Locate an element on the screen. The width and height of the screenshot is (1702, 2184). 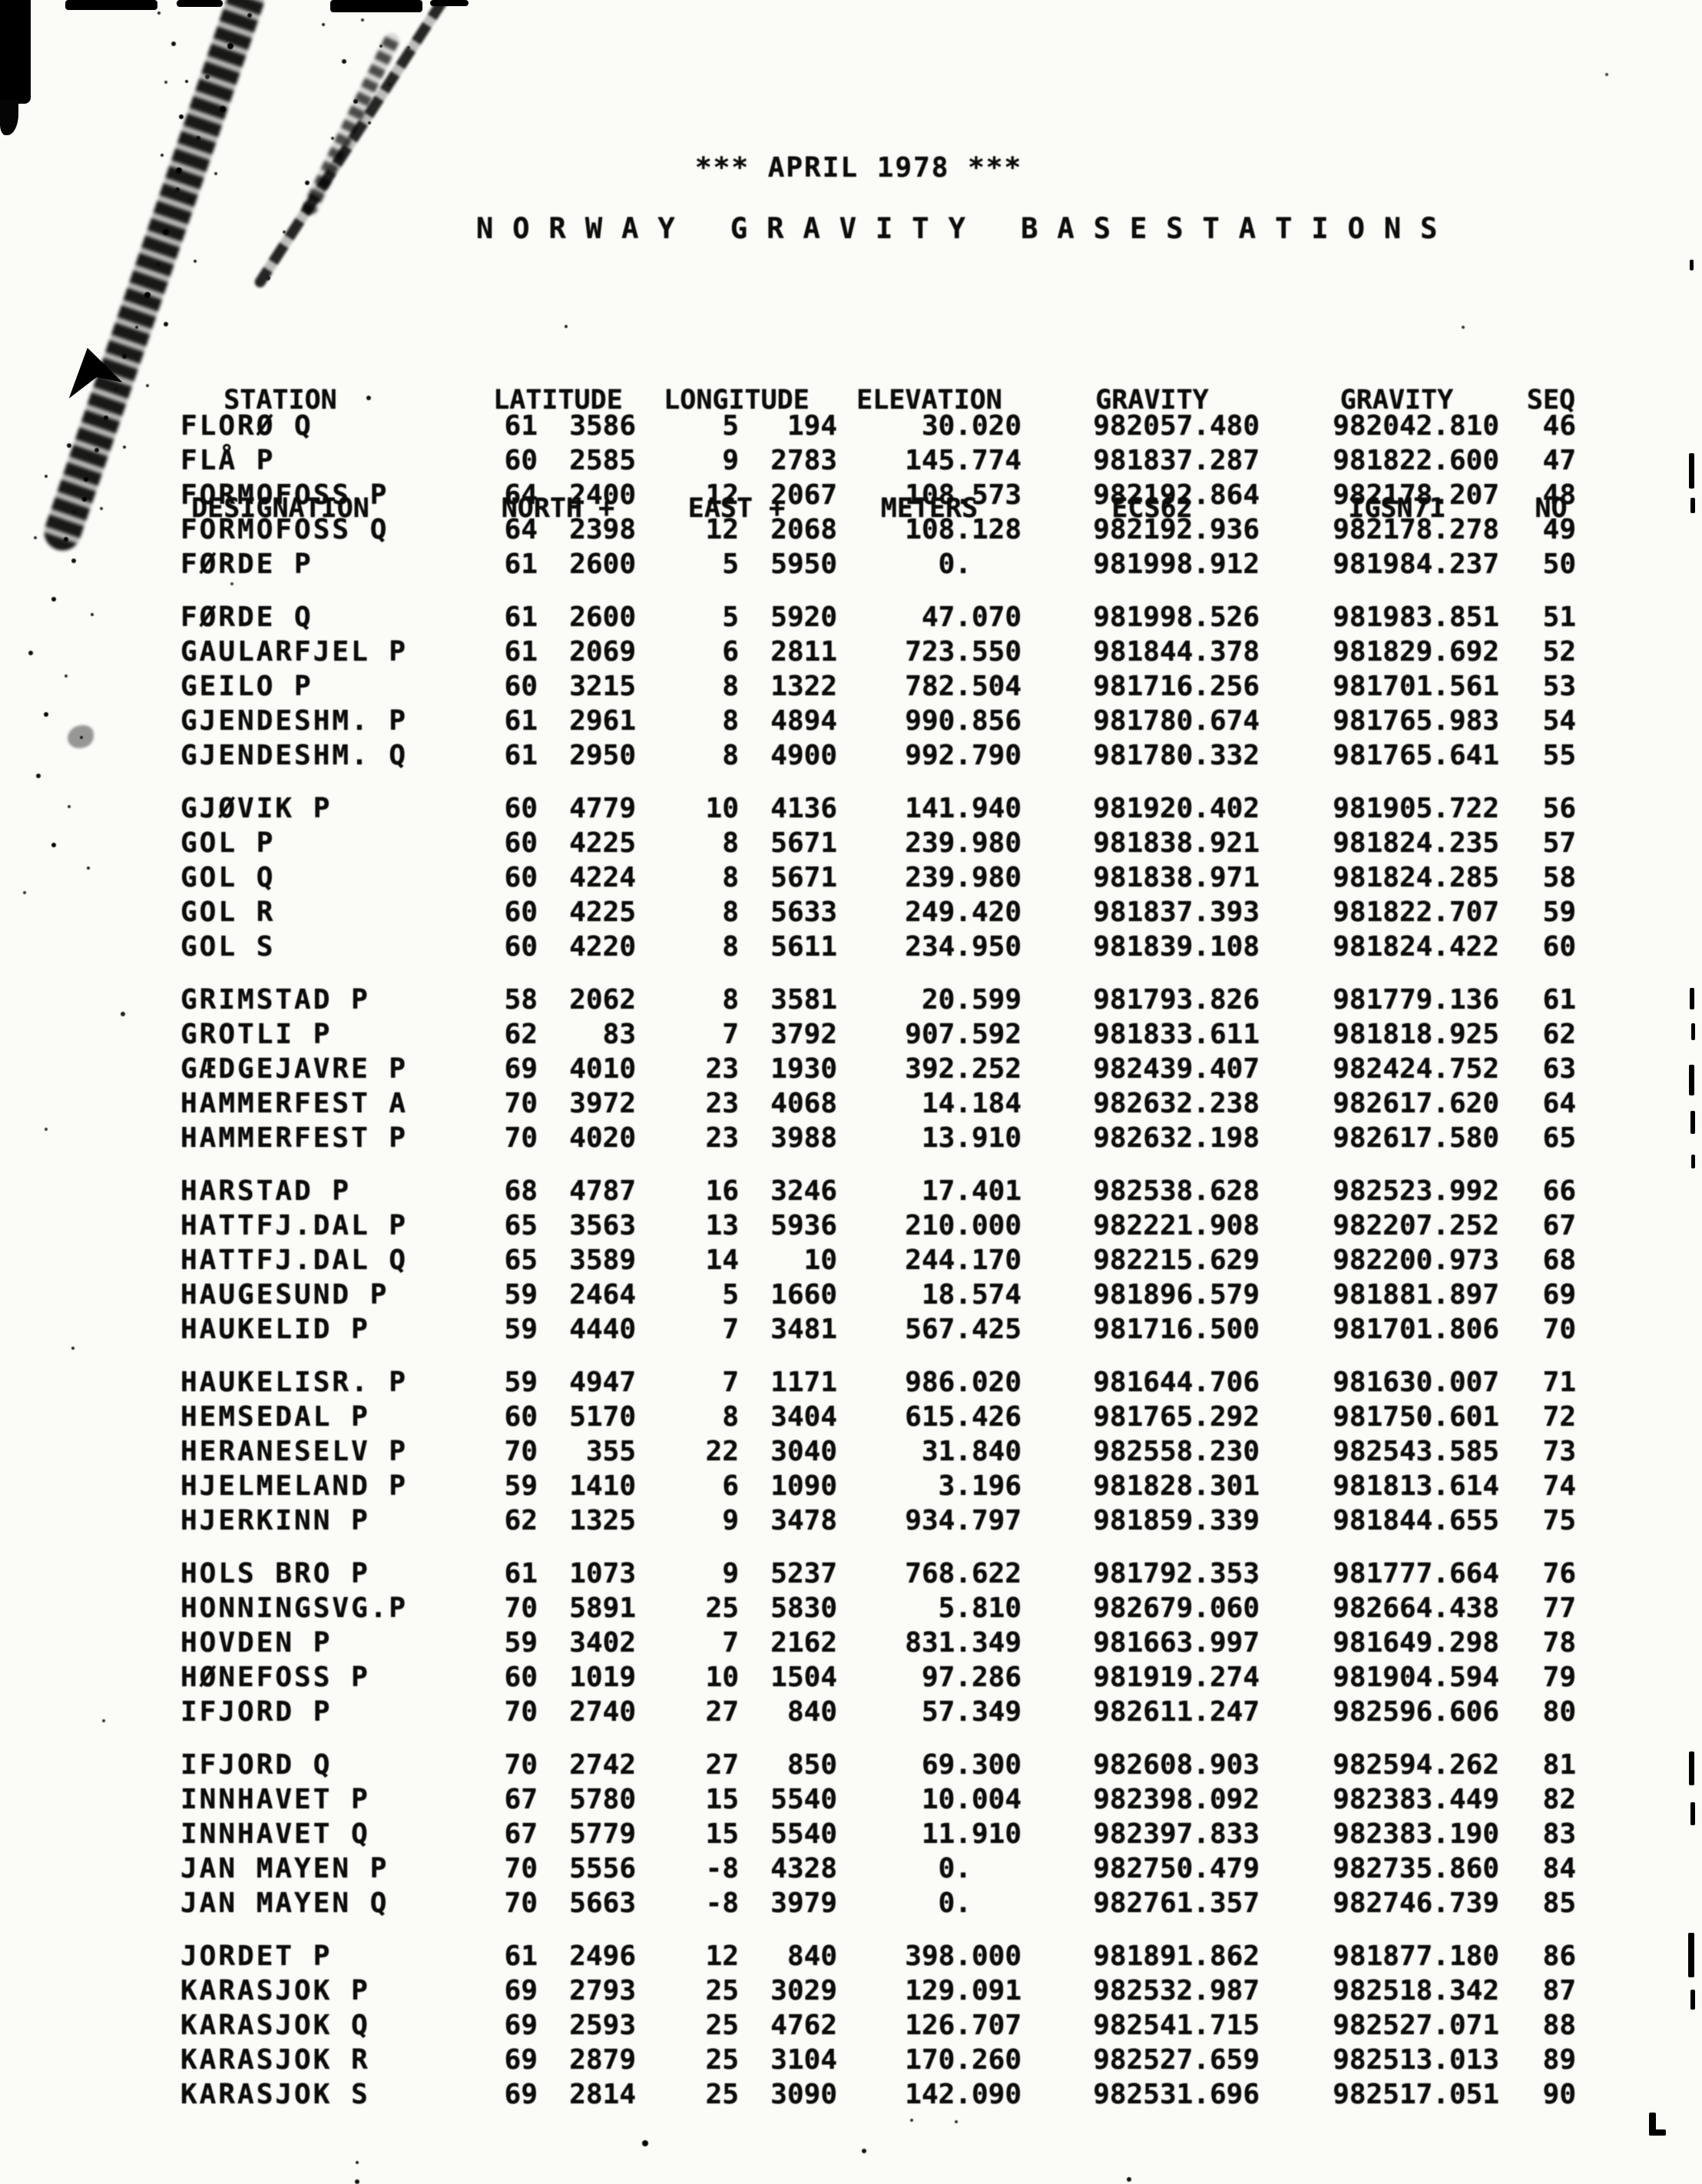
cell-latitude-minutes: 3589 is located at coordinates (603, 1260).